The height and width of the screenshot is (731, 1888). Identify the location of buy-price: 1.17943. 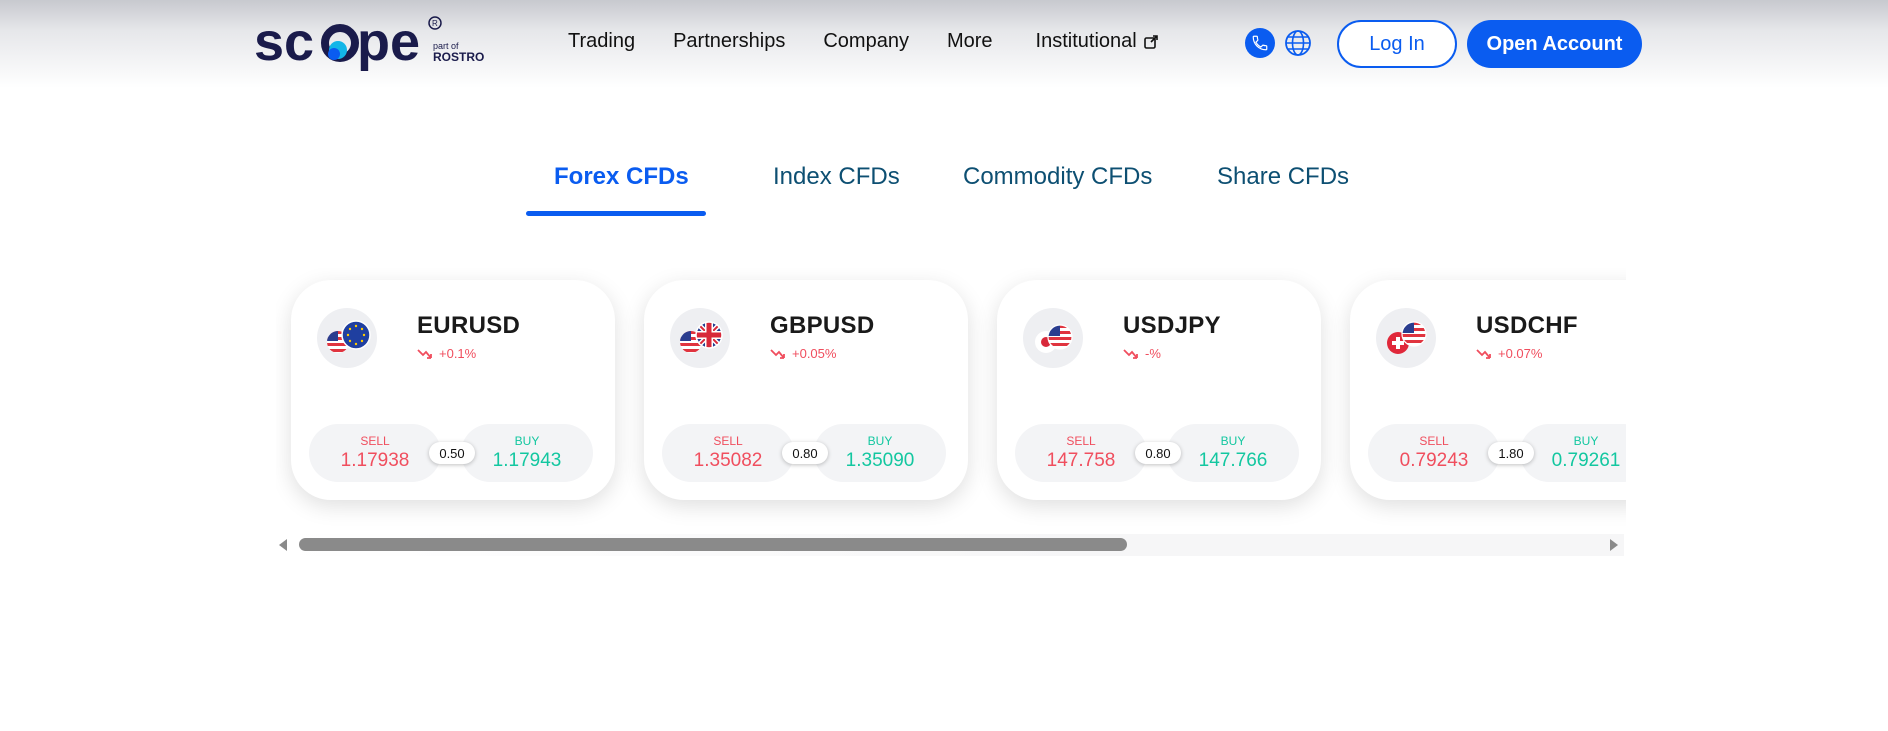
(527, 460).